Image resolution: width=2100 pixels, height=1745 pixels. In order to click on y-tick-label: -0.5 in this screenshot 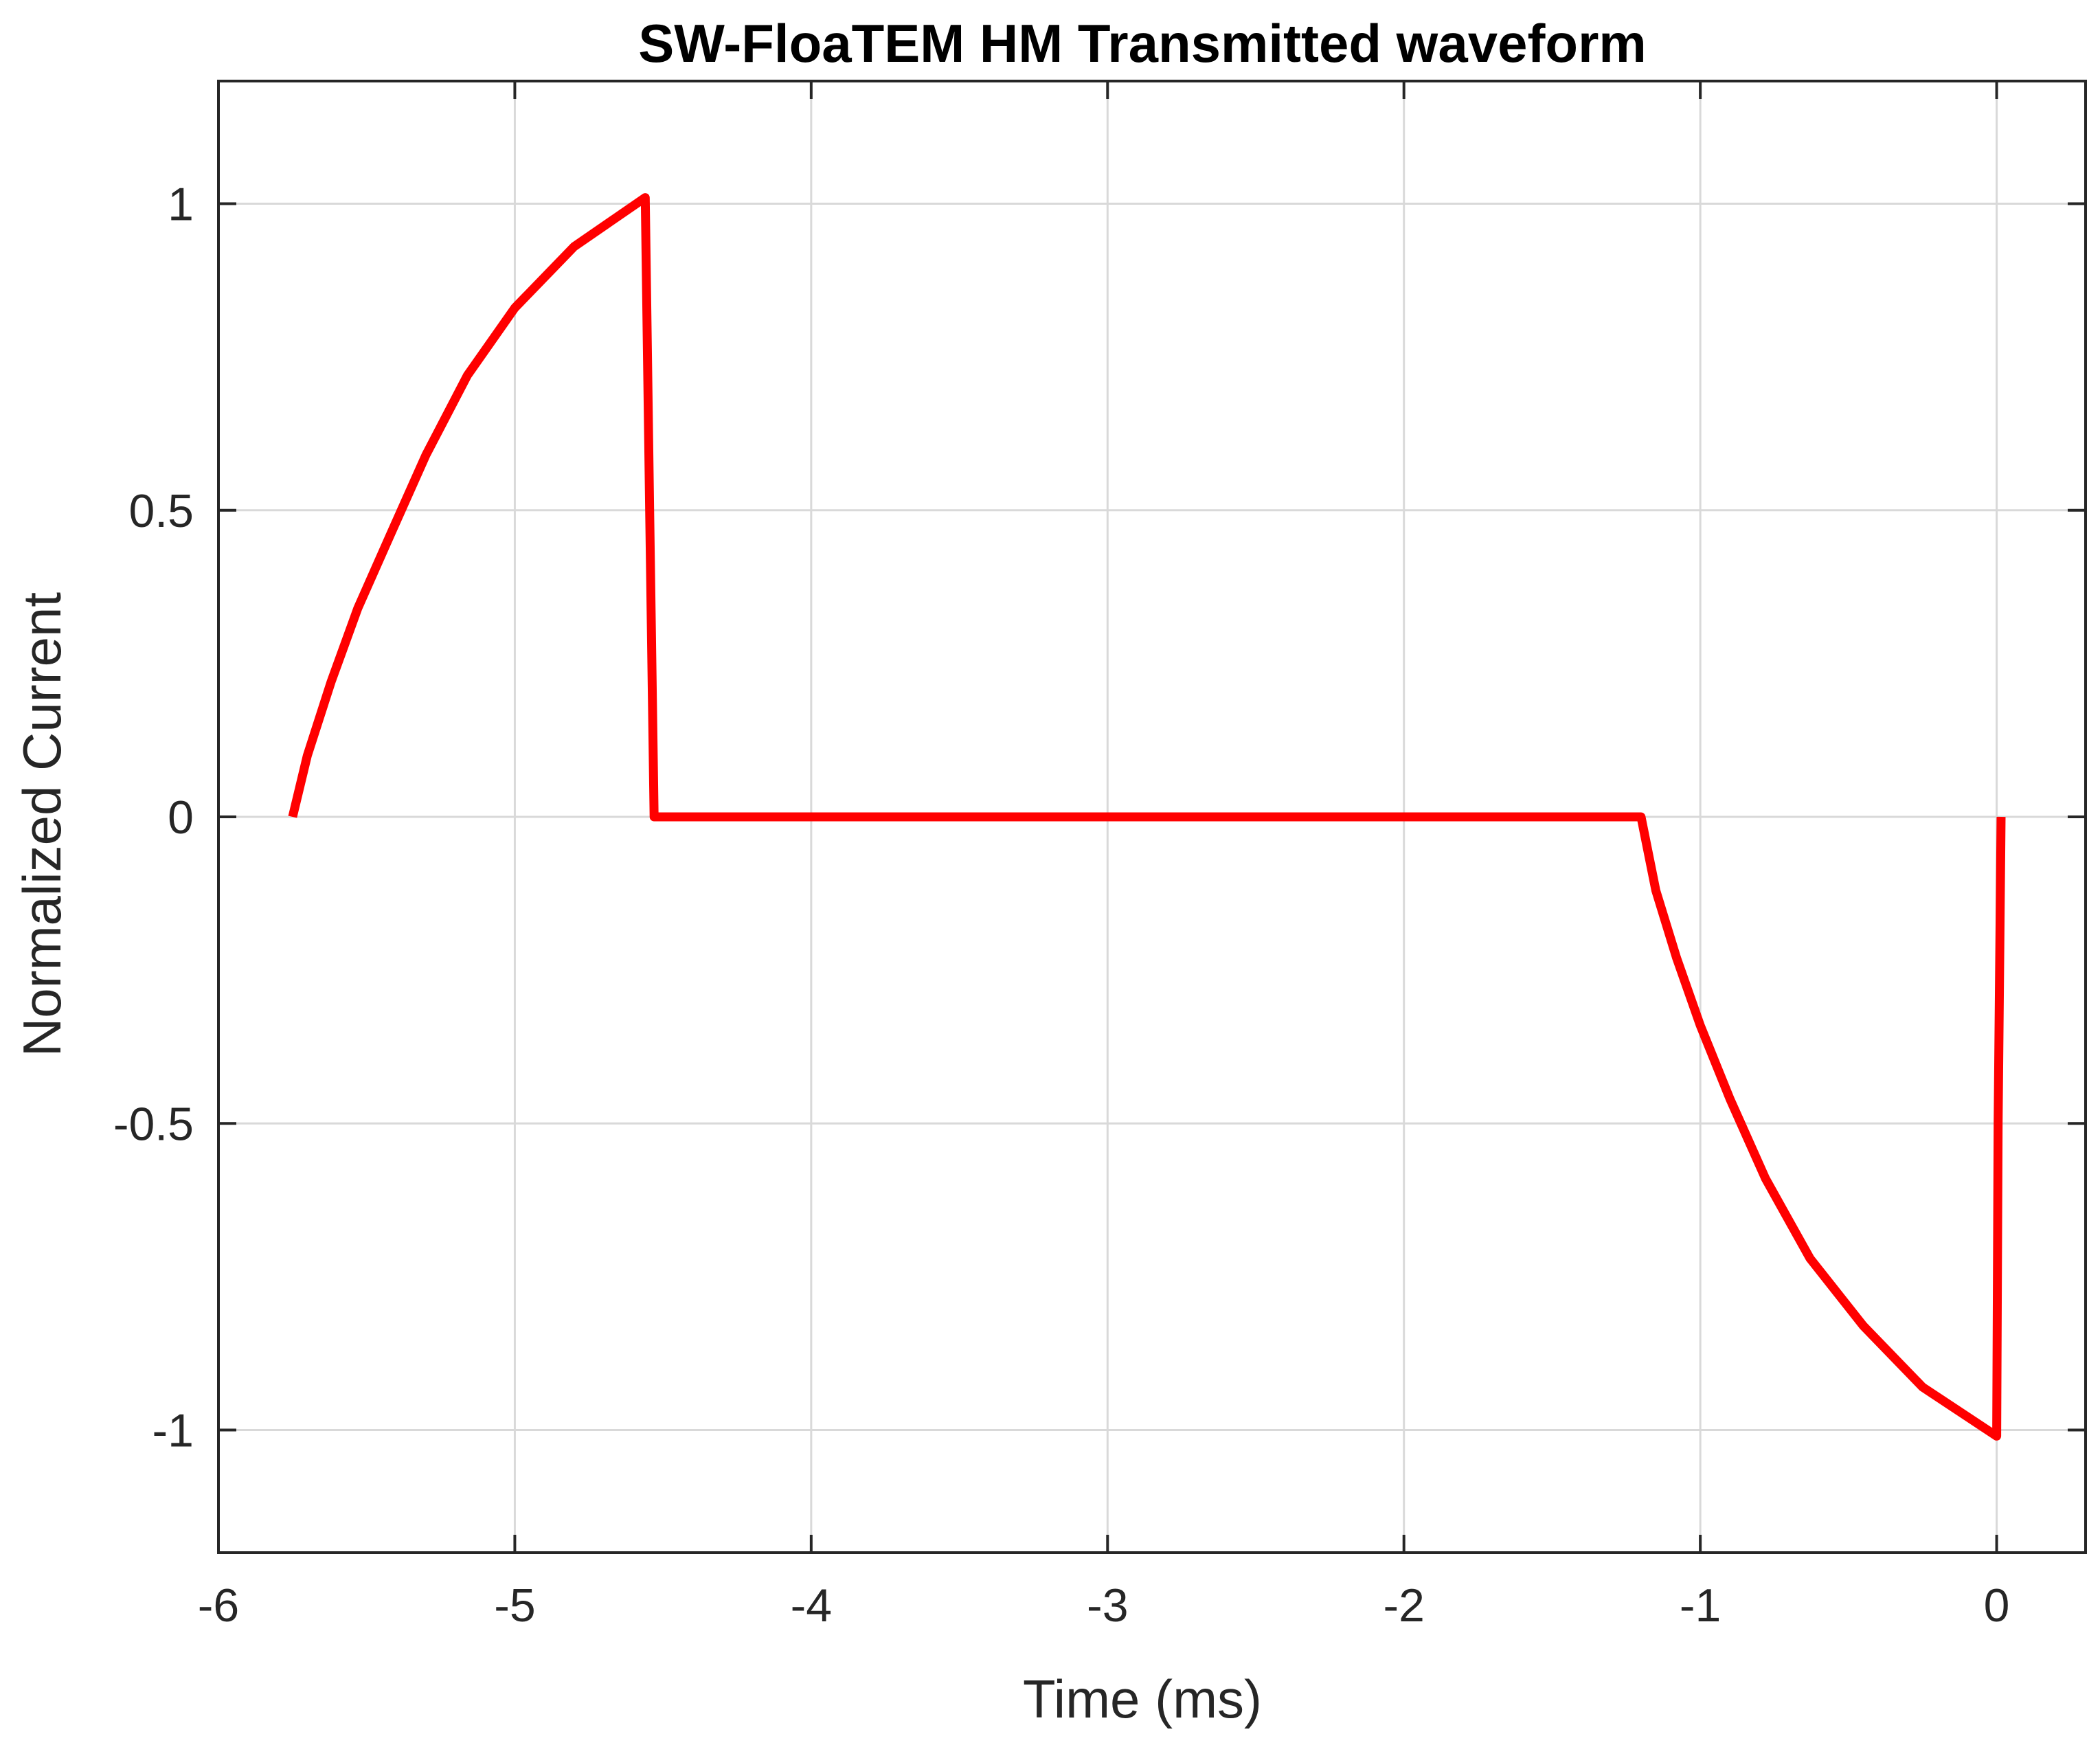, I will do `click(153, 1124)`.